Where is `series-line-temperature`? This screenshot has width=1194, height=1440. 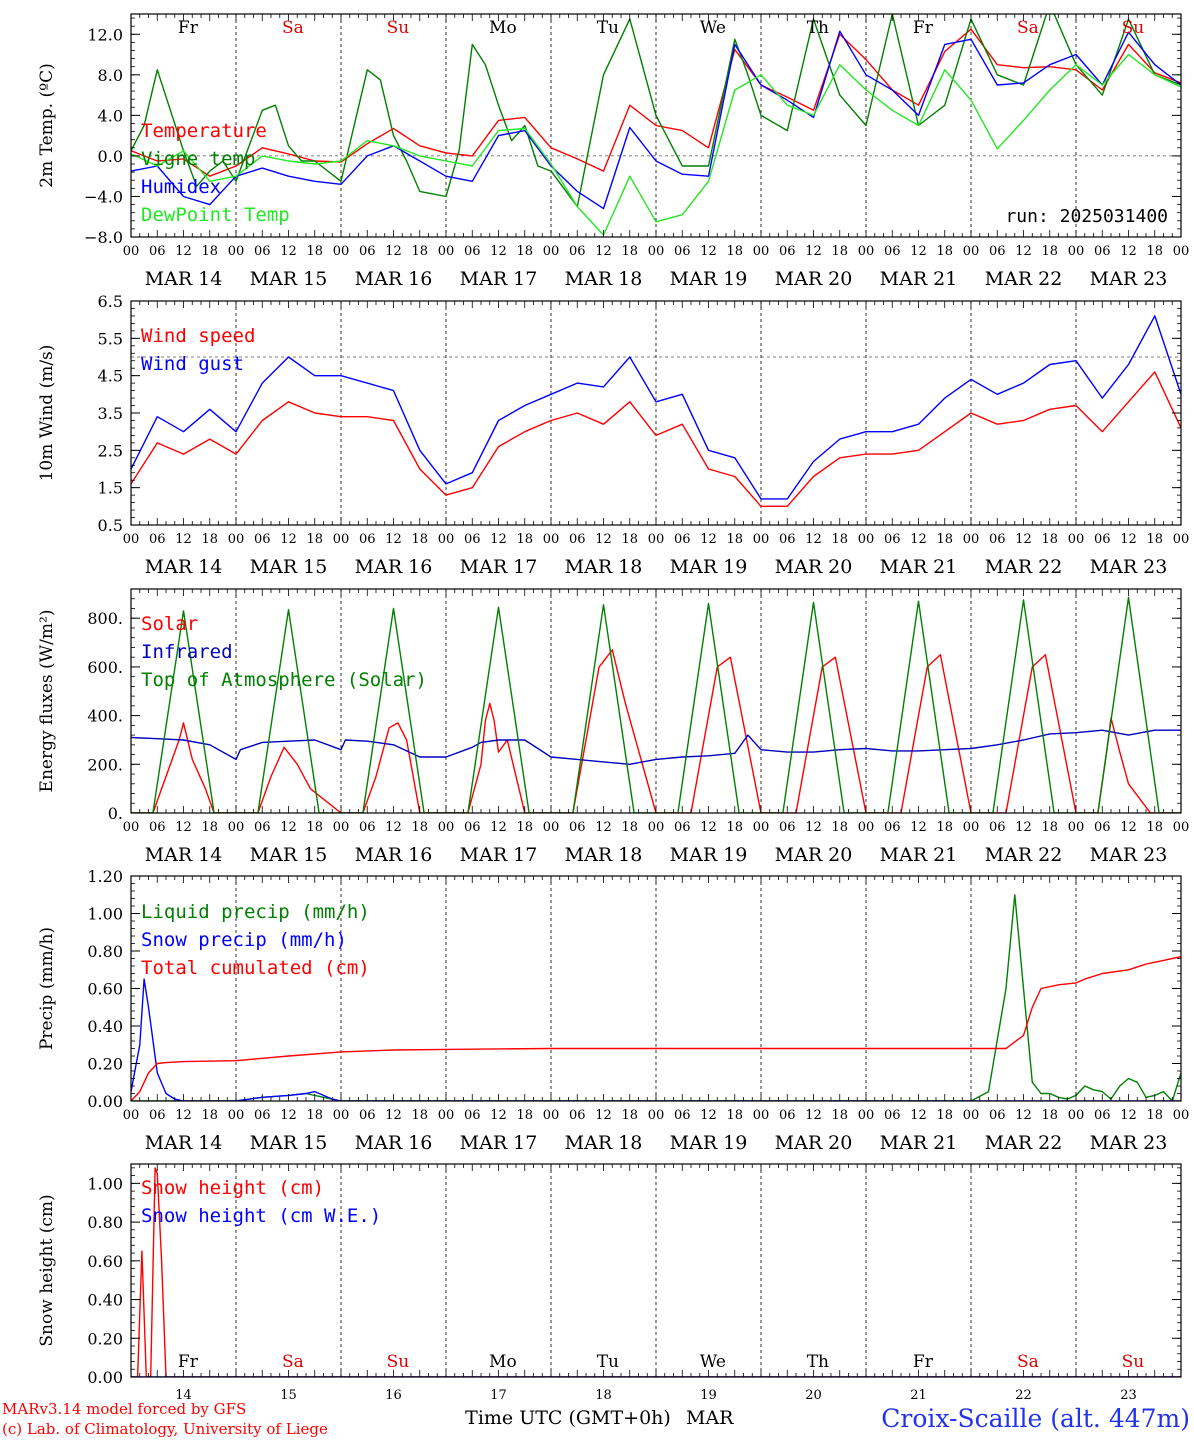
series-line-temperature is located at coordinates (656, 102).